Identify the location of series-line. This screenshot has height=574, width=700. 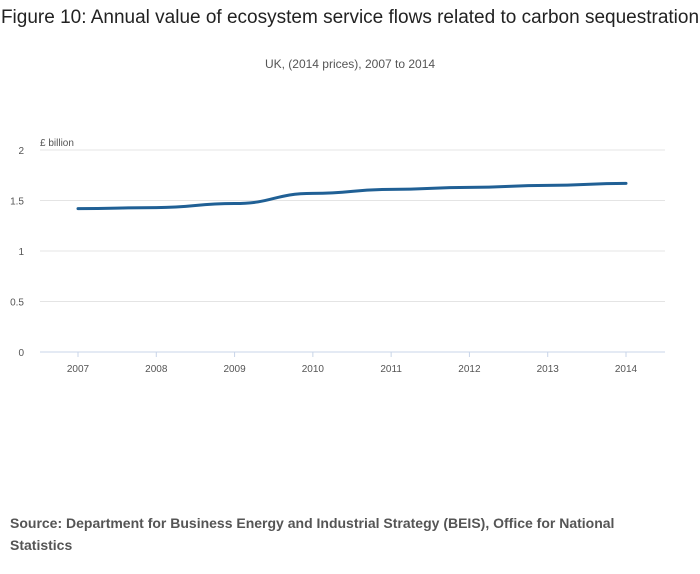
(352, 196).